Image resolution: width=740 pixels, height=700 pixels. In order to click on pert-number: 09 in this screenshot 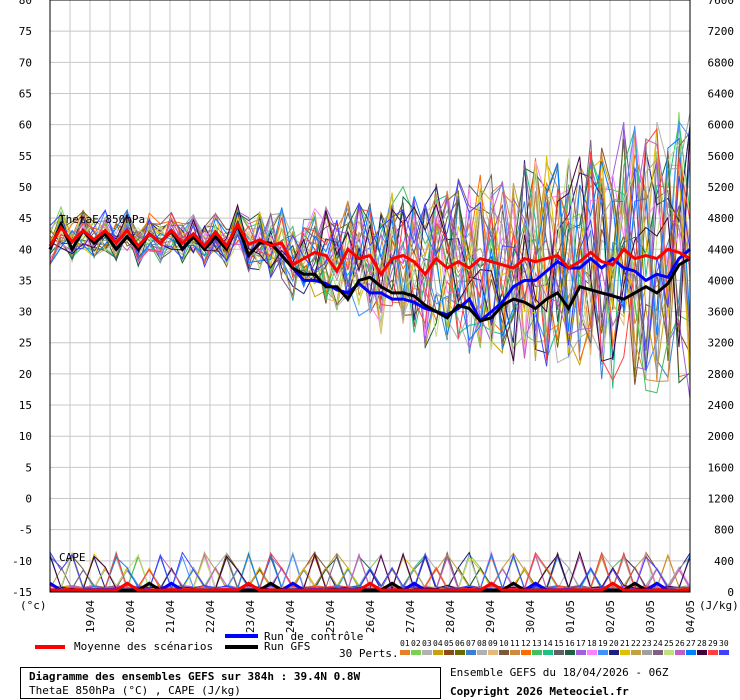, I will do `click(493, 643)`.